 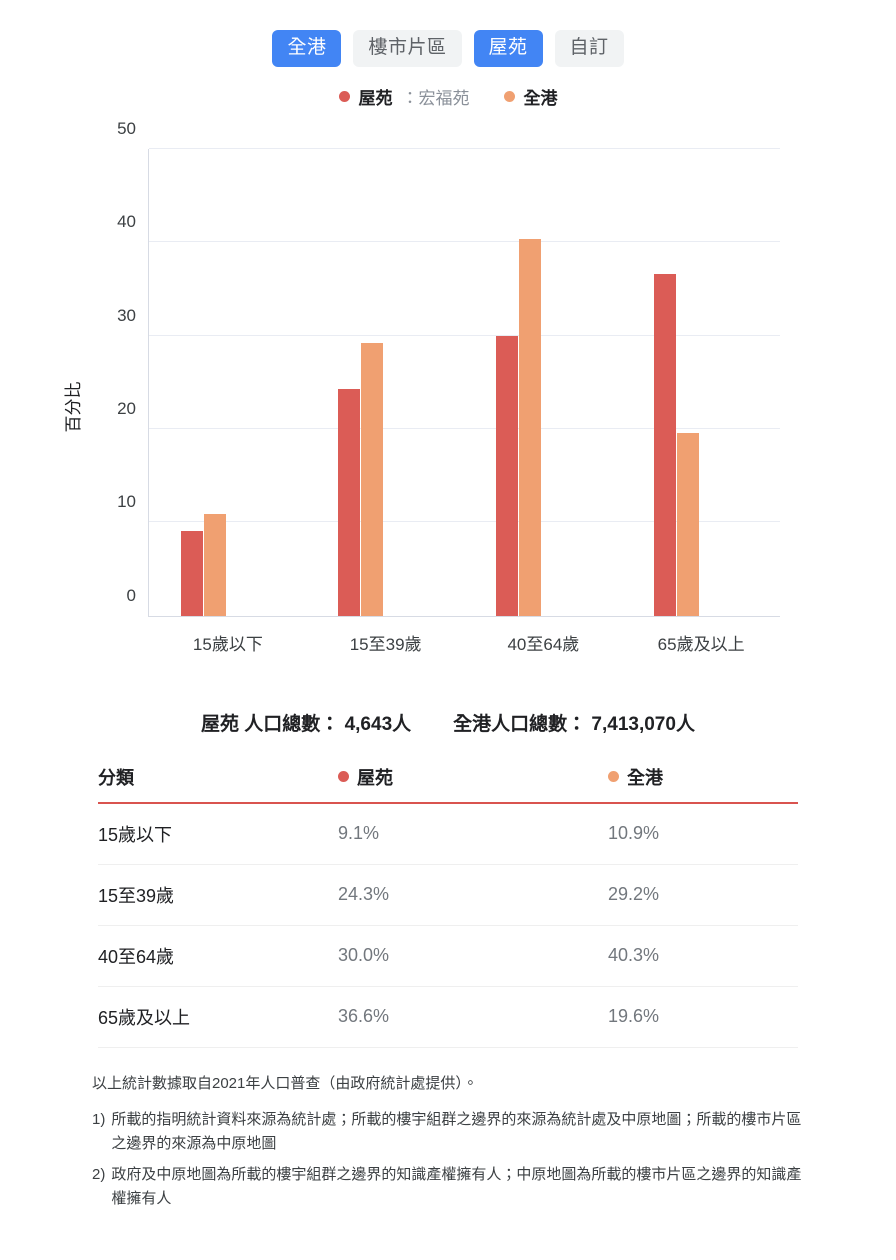 I want to click on table-header-allhk-label: 全港, so click(x=645, y=777).